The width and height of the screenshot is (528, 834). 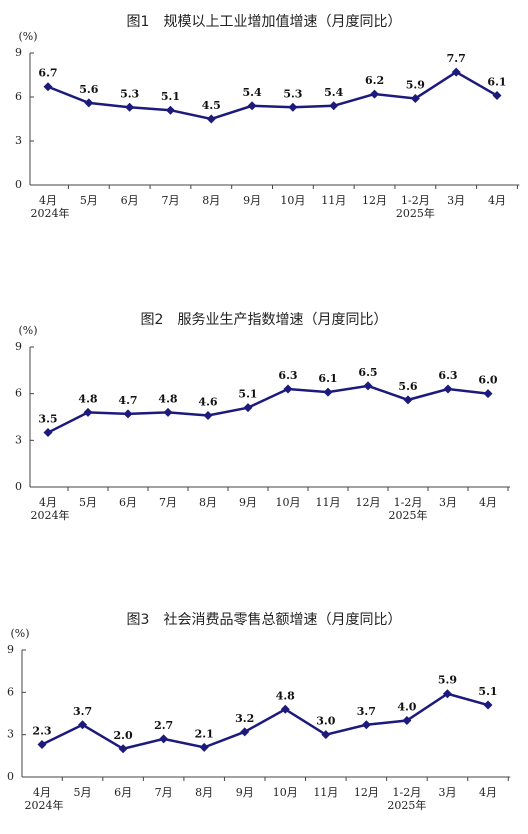 What do you see at coordinates (10, 691) in the screenshot?
I see `y-tick-label: 6` at bounding box center [10, 691].